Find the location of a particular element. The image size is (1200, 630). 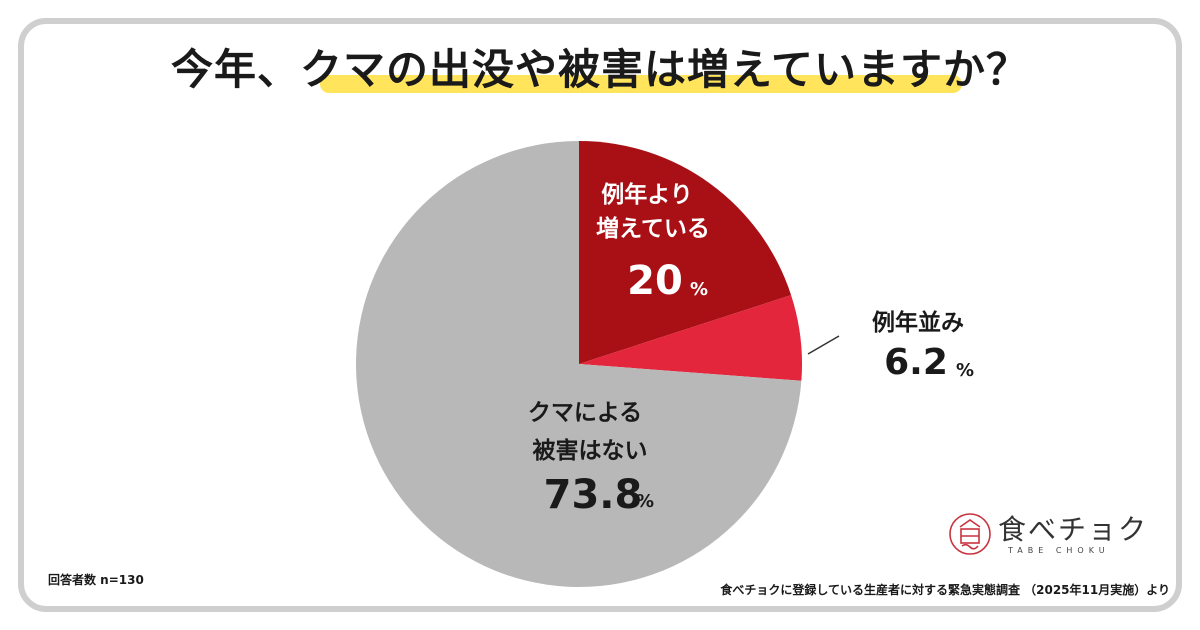

slice-label-none-line1: クマによる is located at coordinates (585, 413).